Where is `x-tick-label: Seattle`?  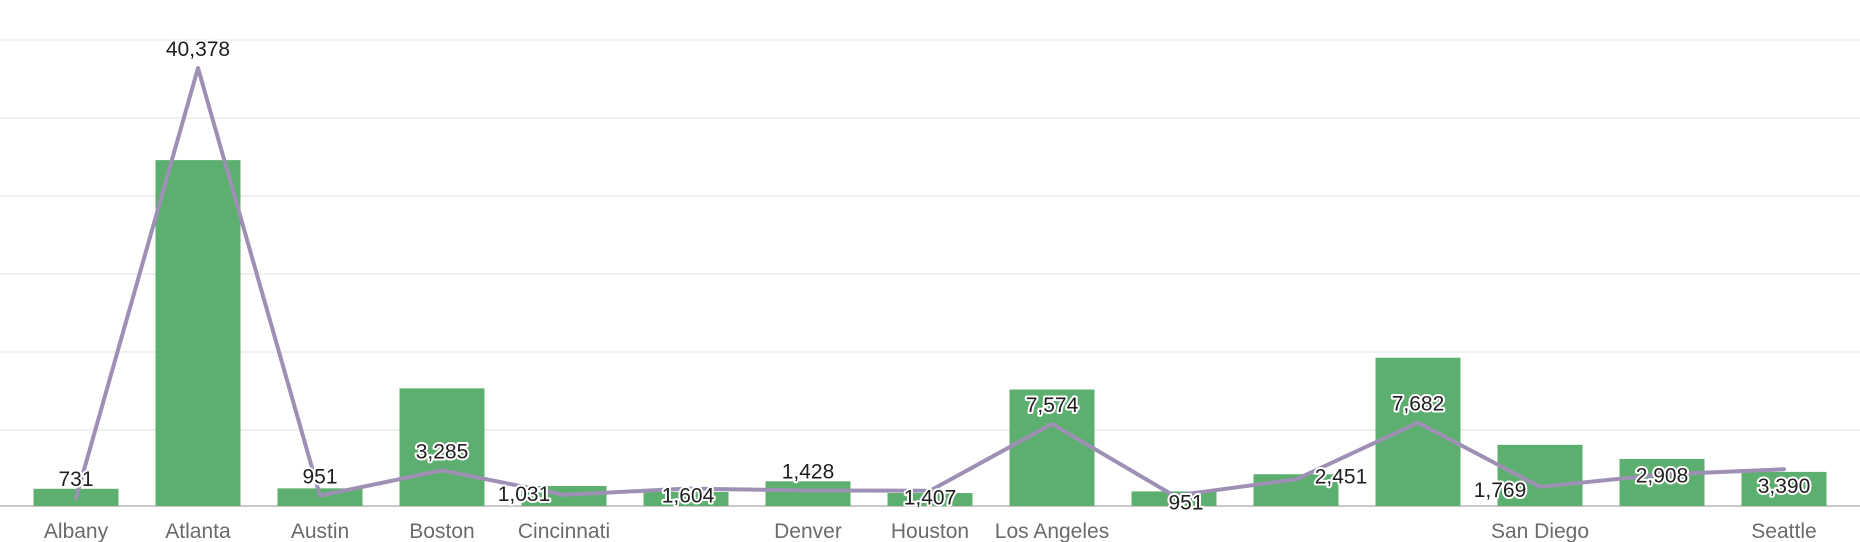
x-tick-label: Seattle is located at coordinates (1783, 531).